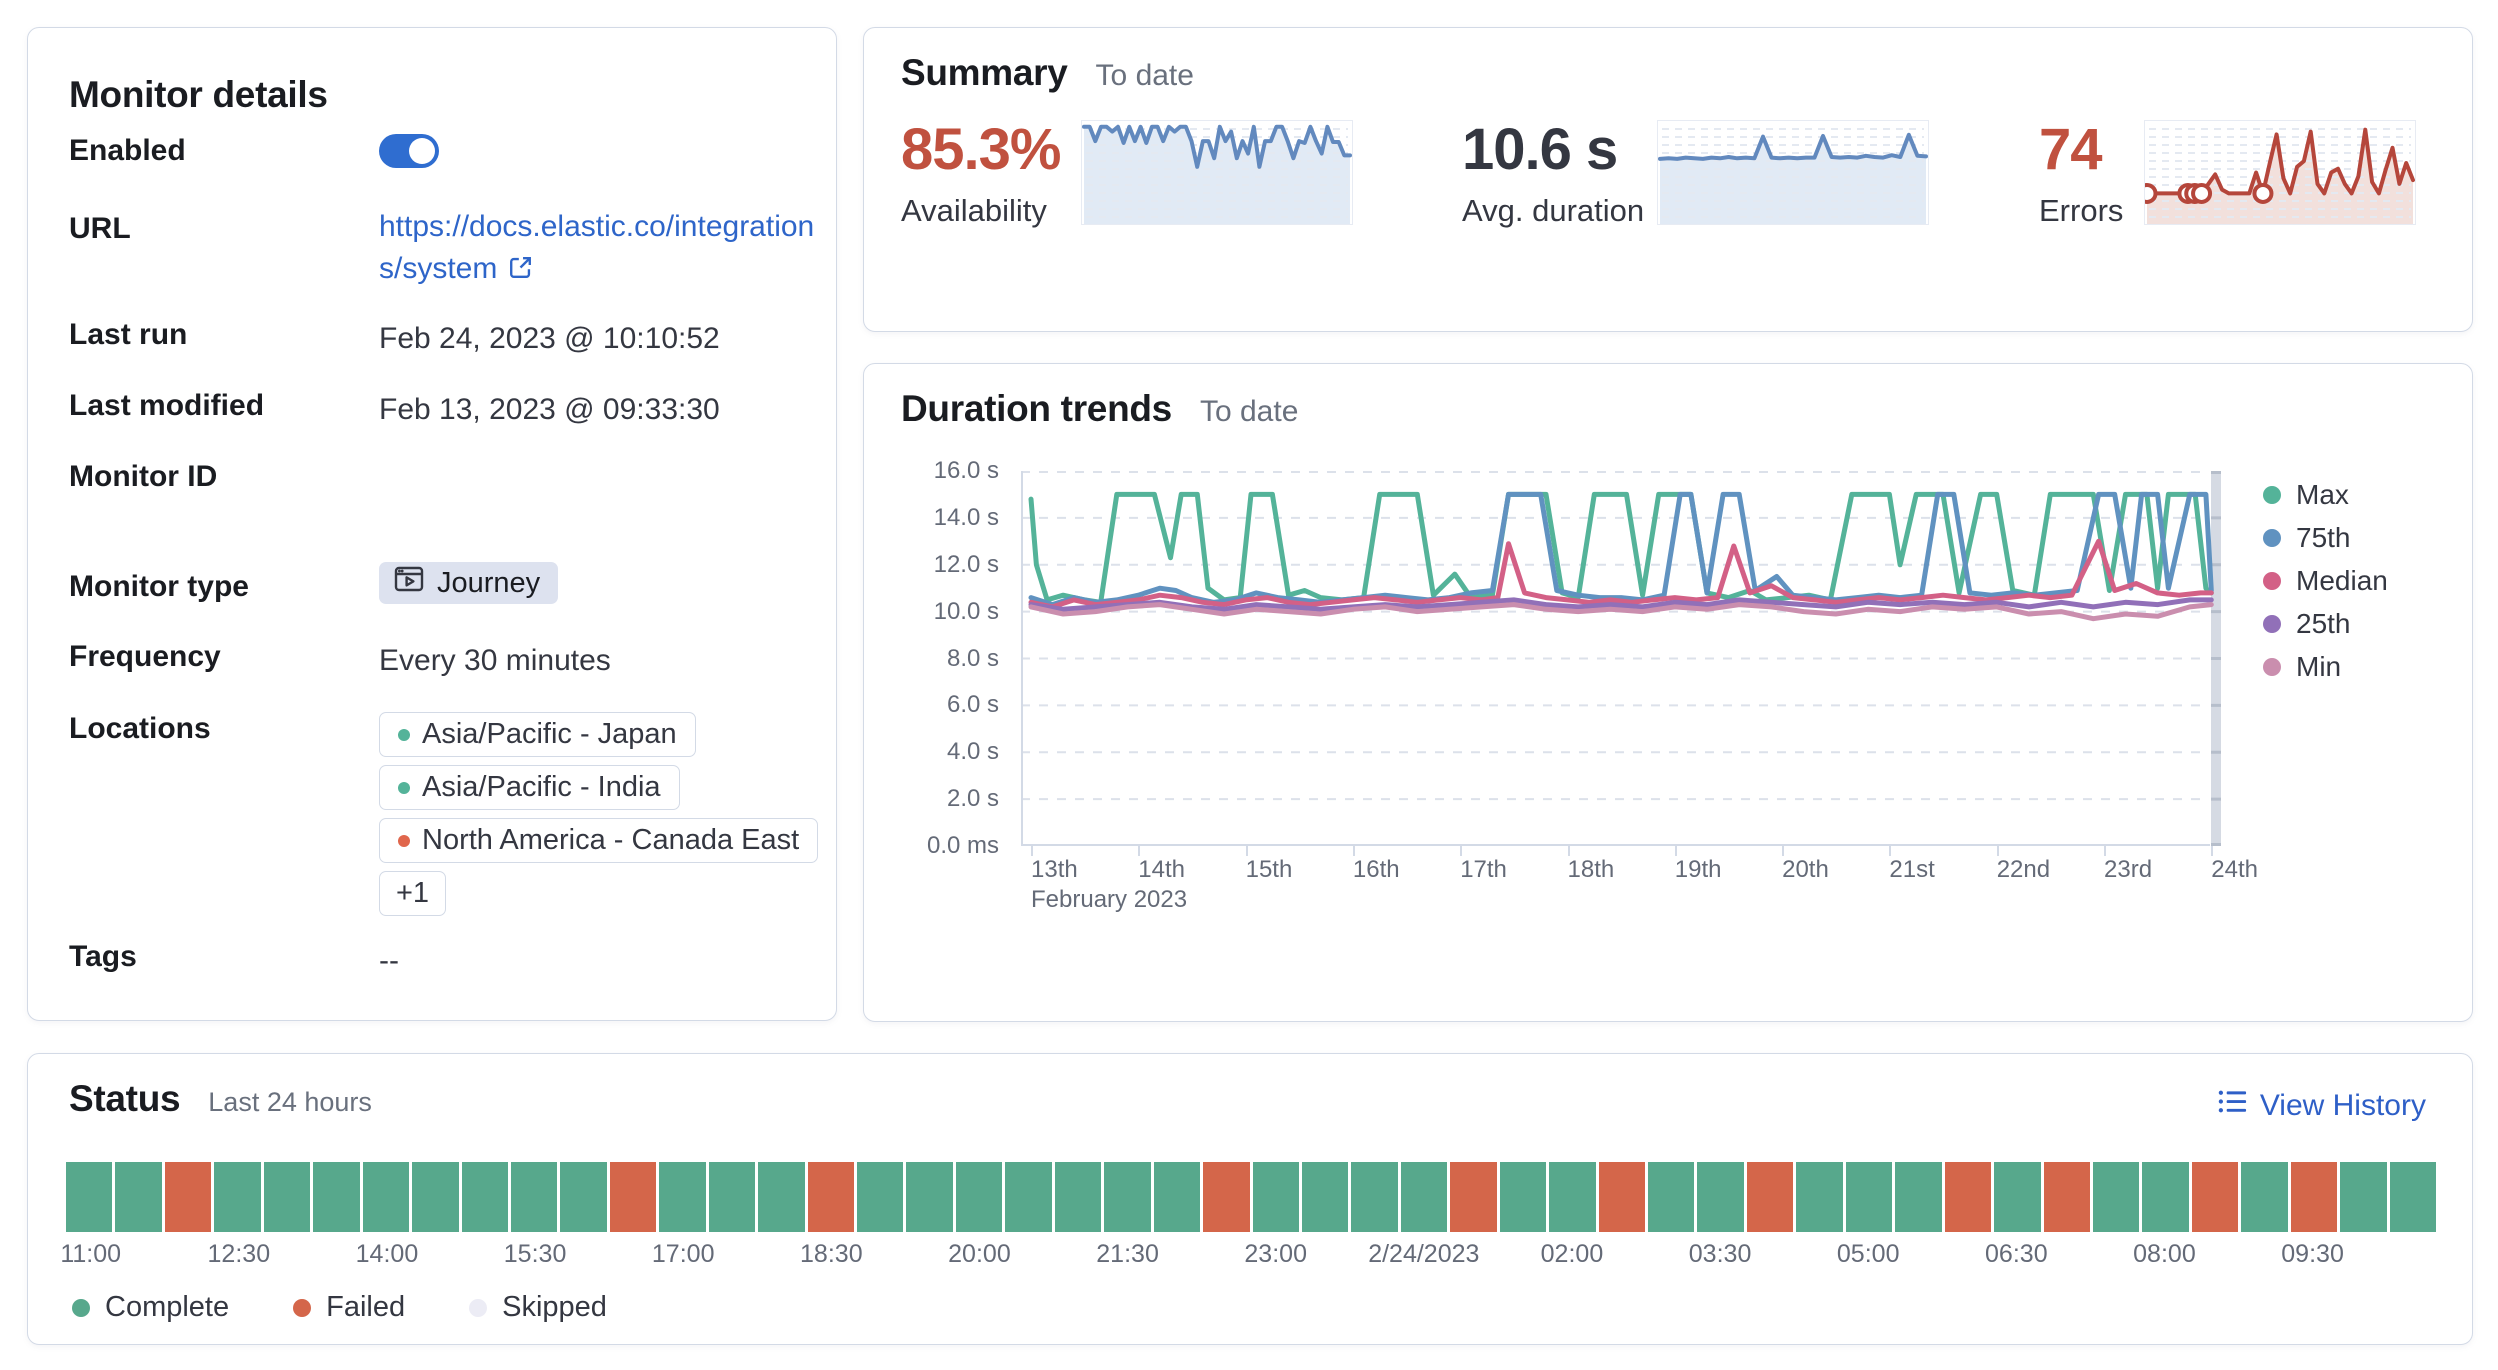  What do you see at coordinates (128, 334) in the screenshot?
I see `last-run-label: Last run` at bounding box center [128, 334].